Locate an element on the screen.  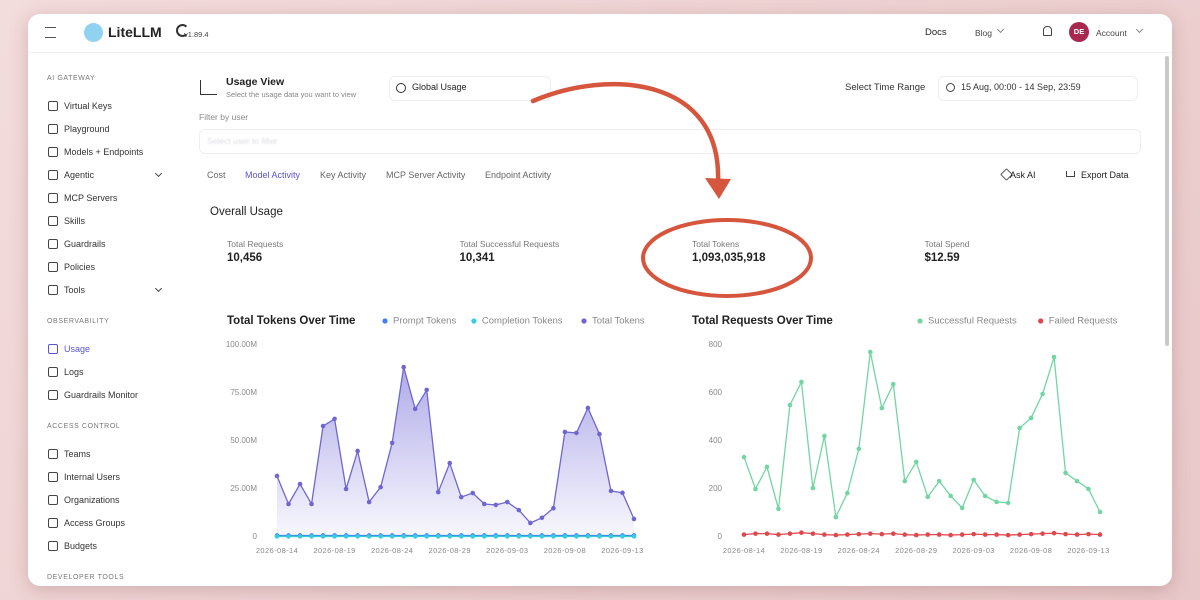
overall-title: Overall Usage is located at coordinates (246, 212).